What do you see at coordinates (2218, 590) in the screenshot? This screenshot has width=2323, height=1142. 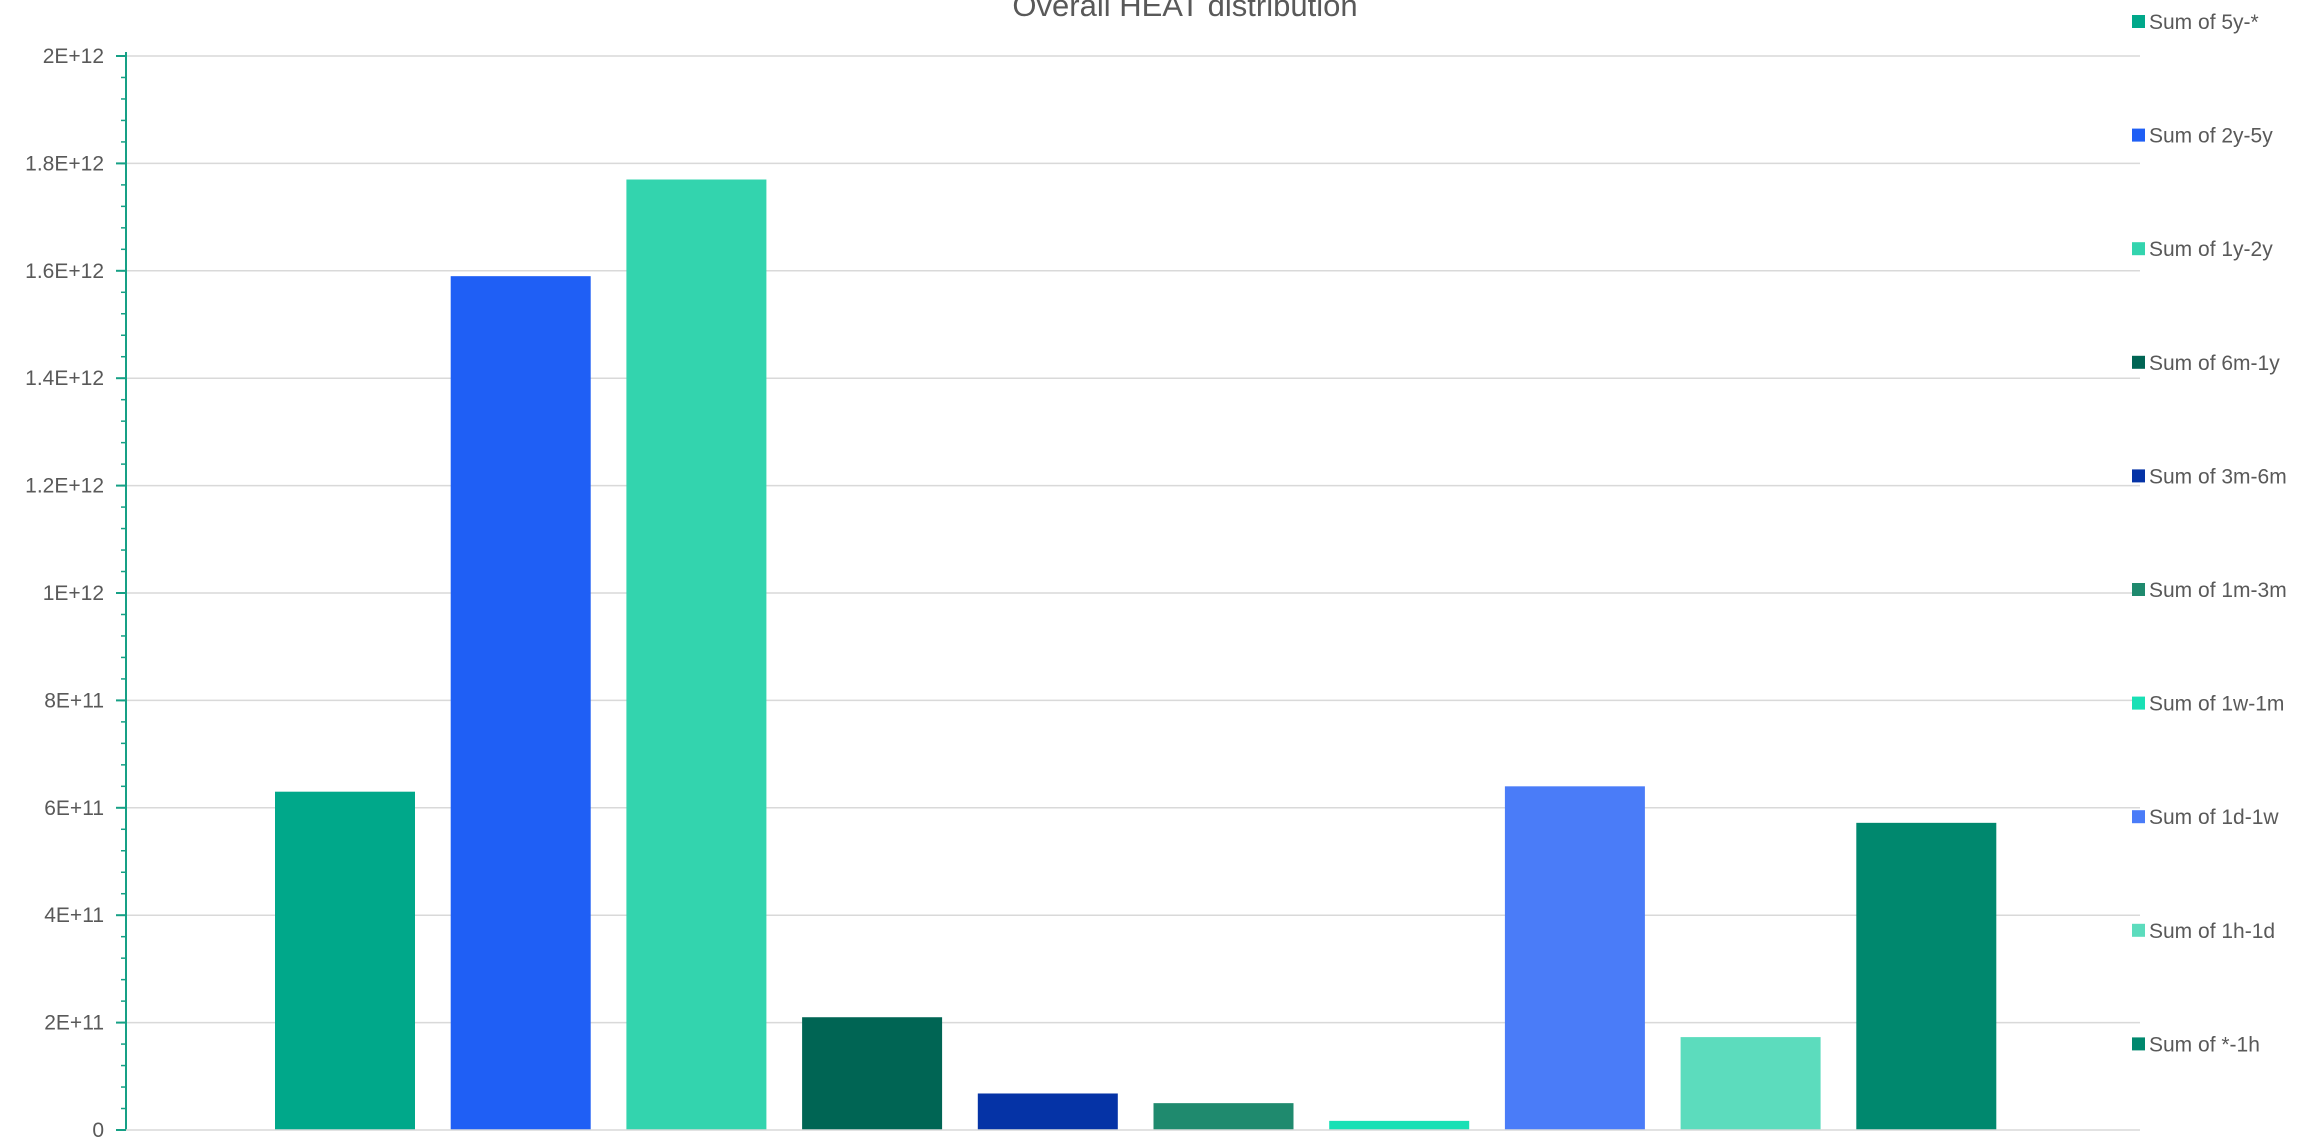 I see `legend-label: Sum of 1m-3m` at bounding box center [2218, 590].